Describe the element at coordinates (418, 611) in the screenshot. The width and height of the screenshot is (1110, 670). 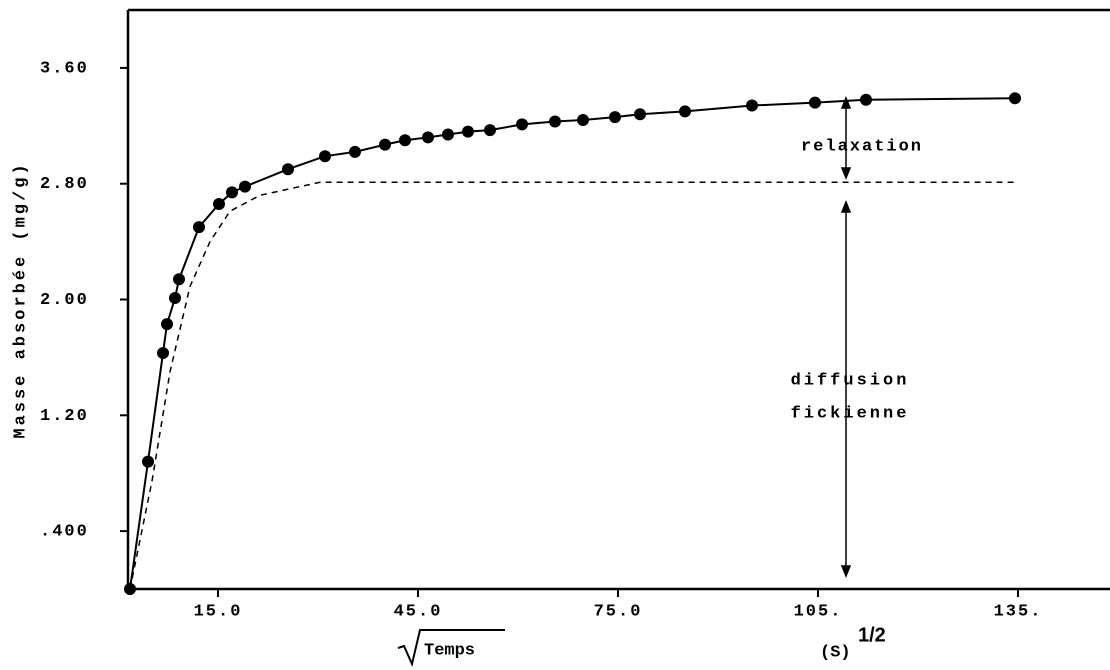
I see `x-tick-label: 45.0` at that location.